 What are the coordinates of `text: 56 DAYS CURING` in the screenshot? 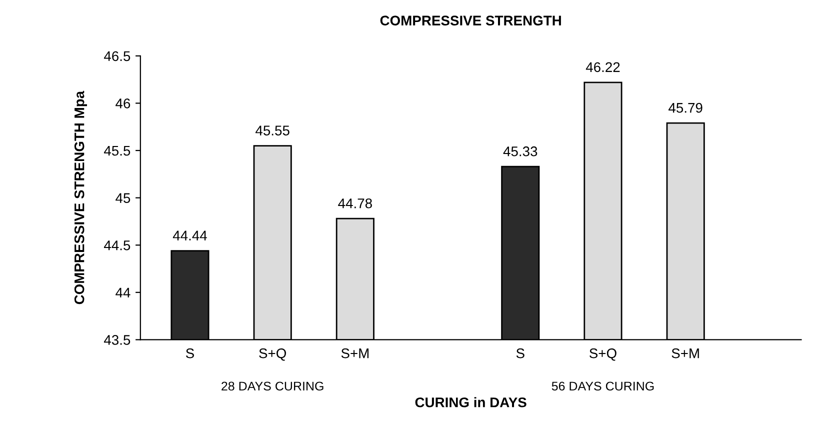 It's located at (603, 386).